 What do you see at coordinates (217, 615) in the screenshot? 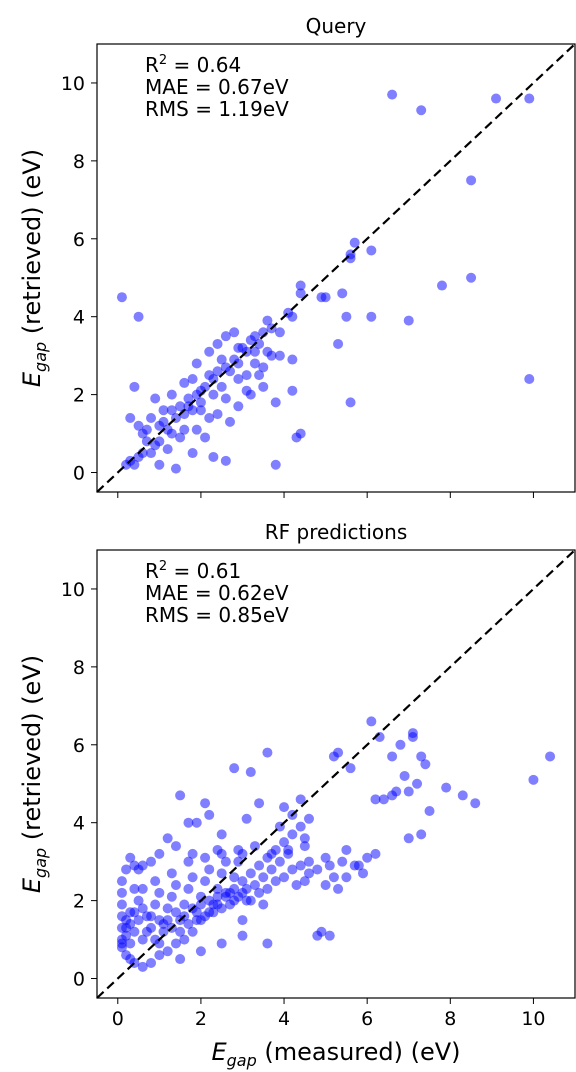
I see `stat-line: RMS = 0.85eV` at bounding box center [217, 615].